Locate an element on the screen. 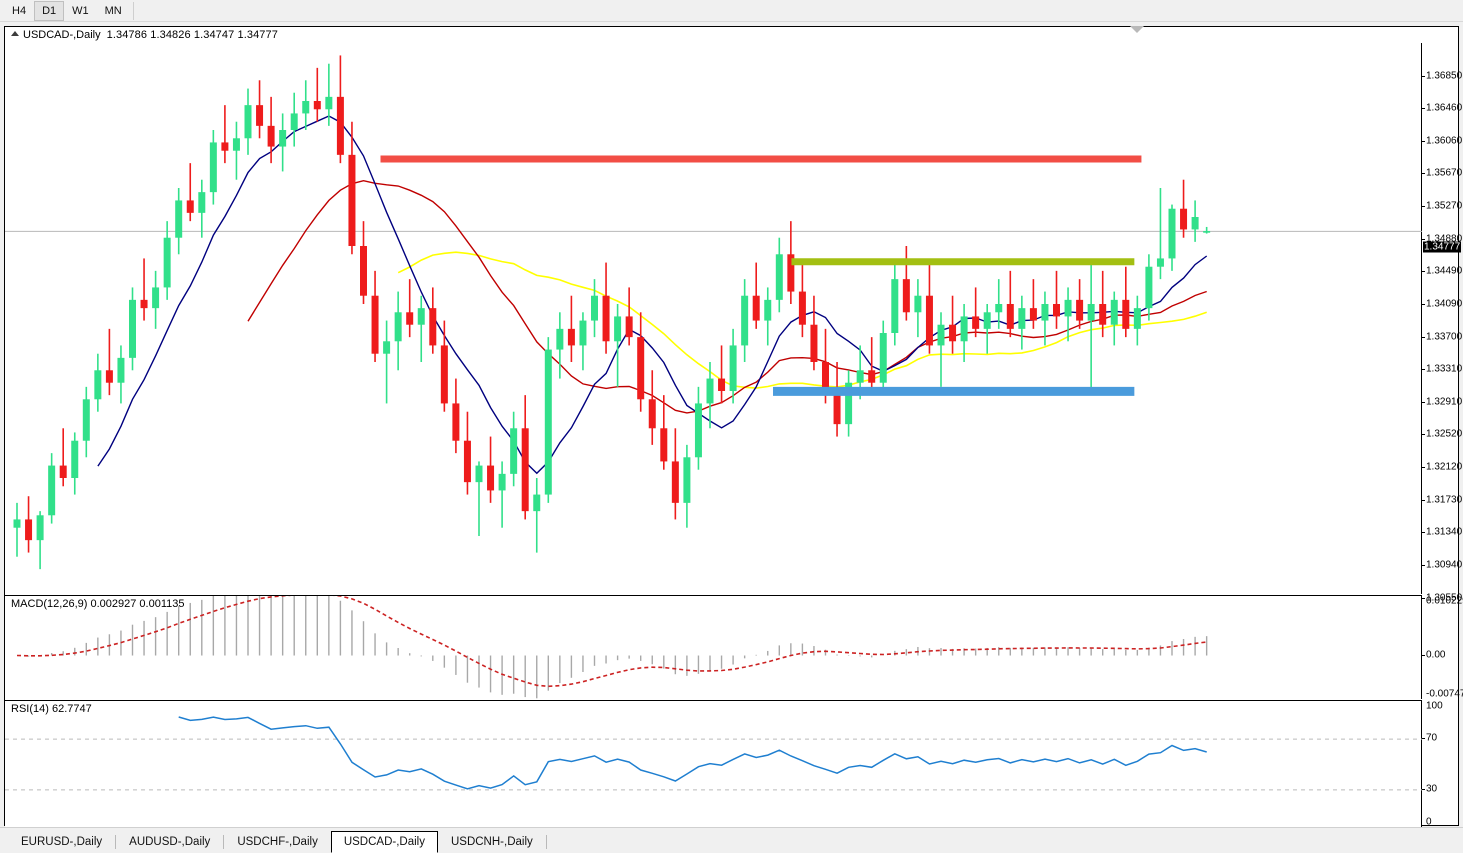  price-tick-label: 1.36460 is located at coordinates (1444, 108).